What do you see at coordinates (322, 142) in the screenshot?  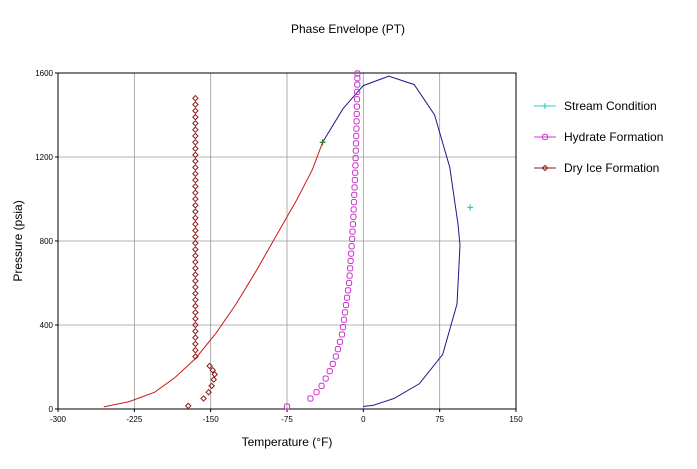 I see `envelope-critical-point` at bounding box center [322, 142].